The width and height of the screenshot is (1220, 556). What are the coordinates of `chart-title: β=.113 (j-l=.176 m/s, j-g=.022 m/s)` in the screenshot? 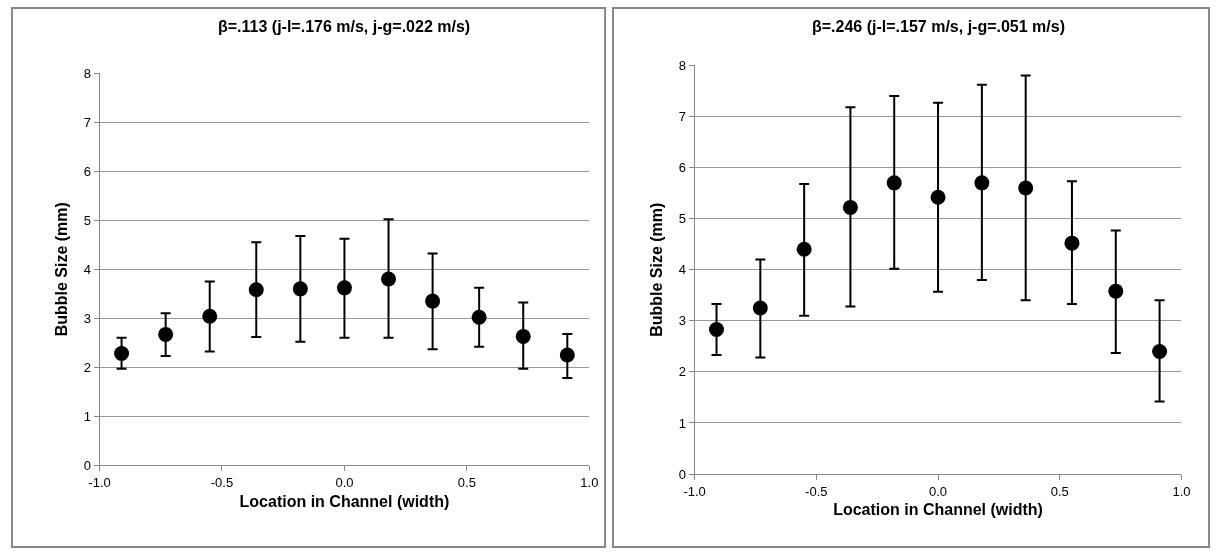 It's located at (344, 26).